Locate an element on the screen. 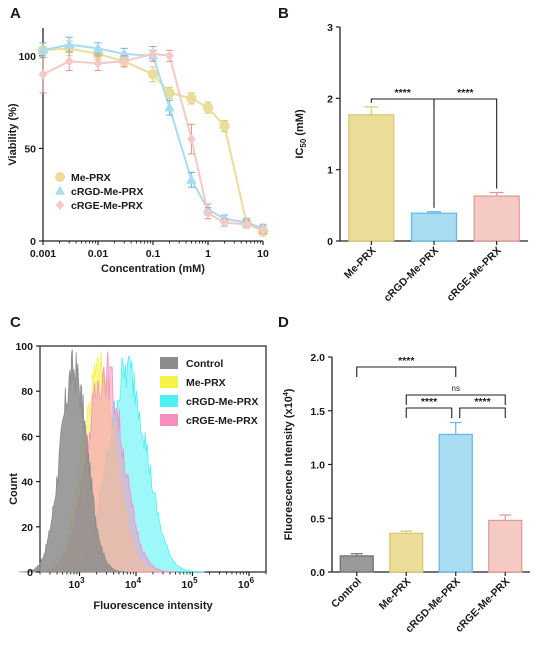 Image resolution: width=550 pixels, height=647 pixels. x-tick-label: 0.001 is located at coordinates (43, 254).